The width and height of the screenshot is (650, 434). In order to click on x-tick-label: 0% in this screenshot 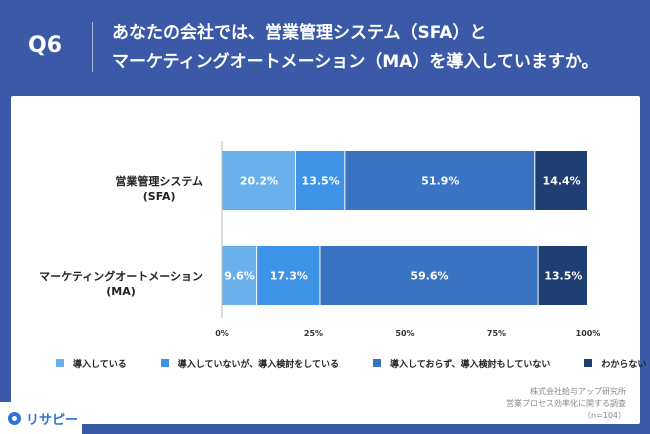, I will do `click(222, 333)`.